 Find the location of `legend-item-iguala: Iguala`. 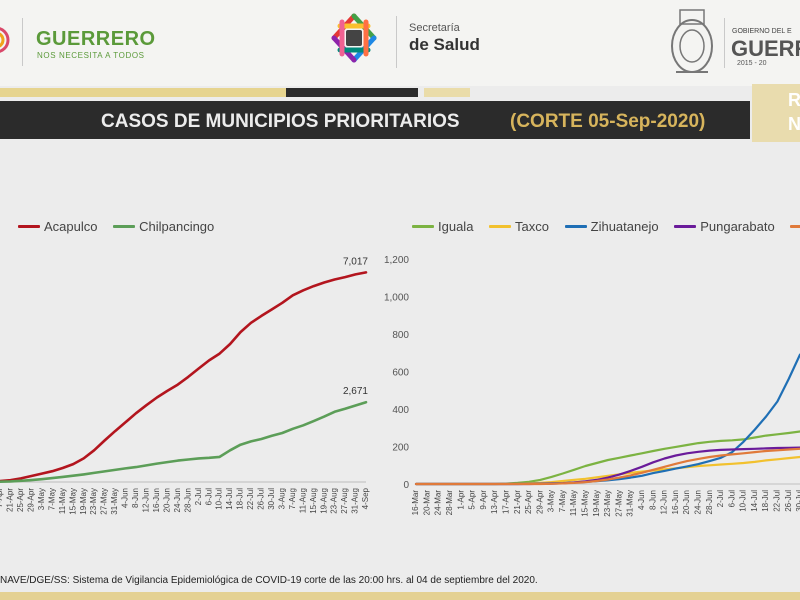

legend-item-iguala: Iguala is located at coordinates (442, 226).